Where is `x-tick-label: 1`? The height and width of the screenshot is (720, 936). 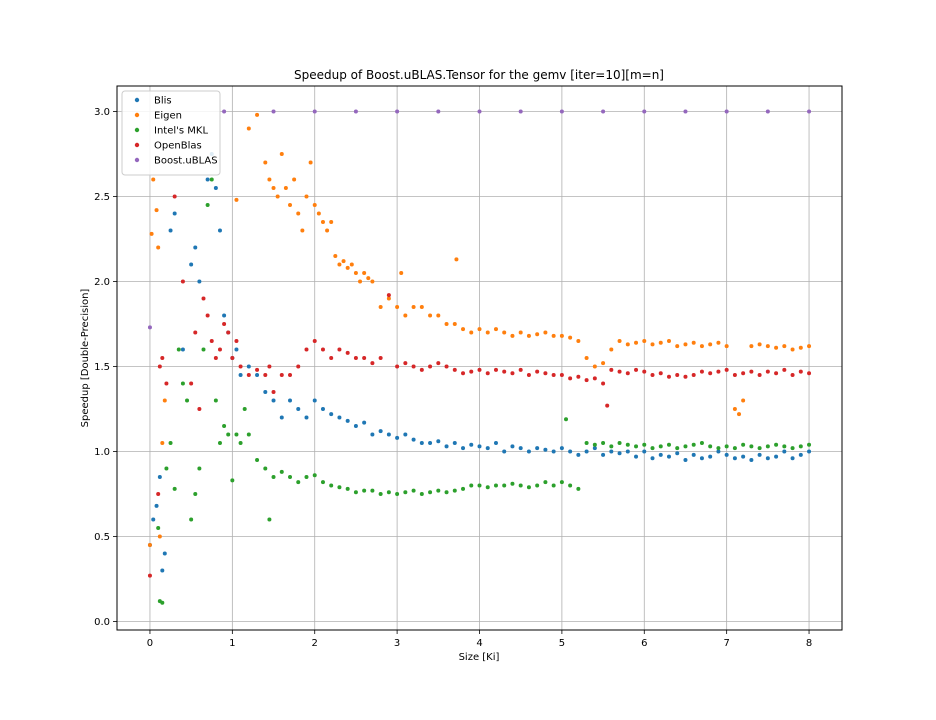
x-tick-label: 1 is located at coordinates (232, 643).